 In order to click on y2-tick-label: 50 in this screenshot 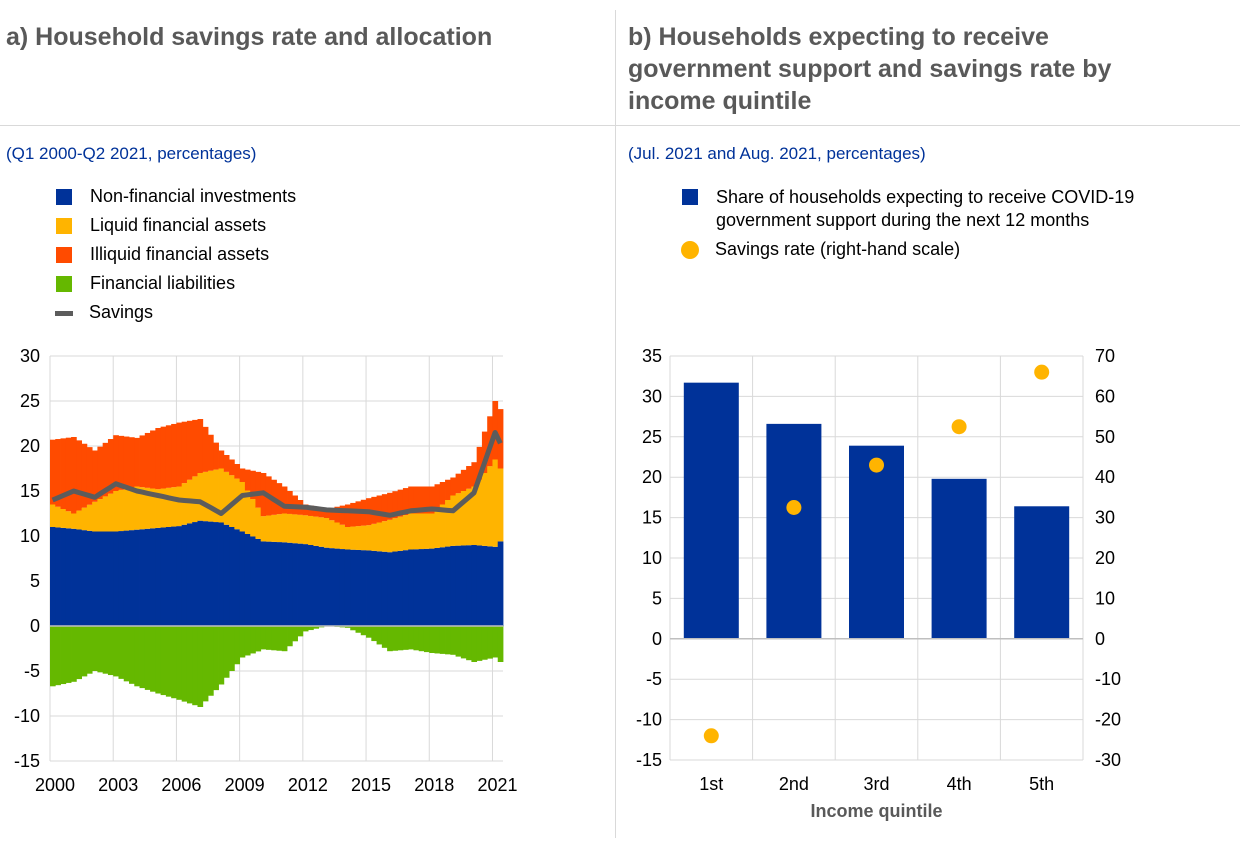, I will do `click(1105, 437)`.